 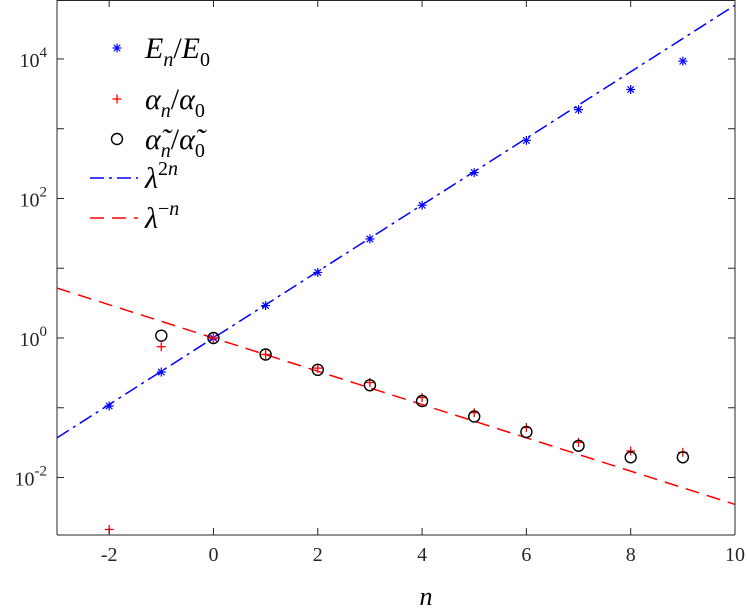 What do you see at coordinates (422, 555) in the screenshot?
I see `x-tick-label: 4` at bounding box center [422, 555].